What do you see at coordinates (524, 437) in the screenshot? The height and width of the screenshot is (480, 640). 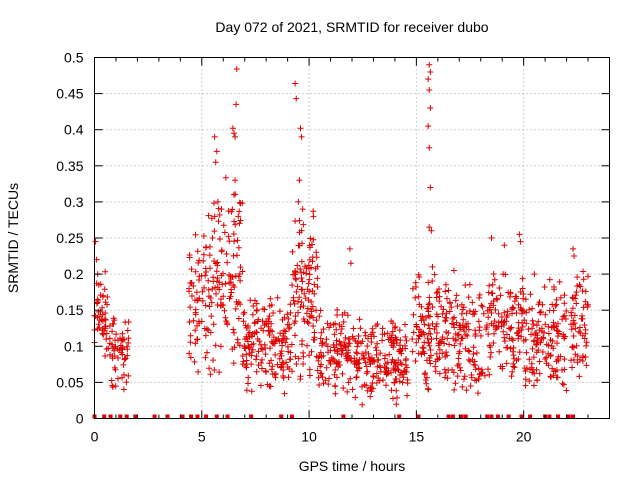 I see `x-tick-label: 20` at bounding box center [524, 437].